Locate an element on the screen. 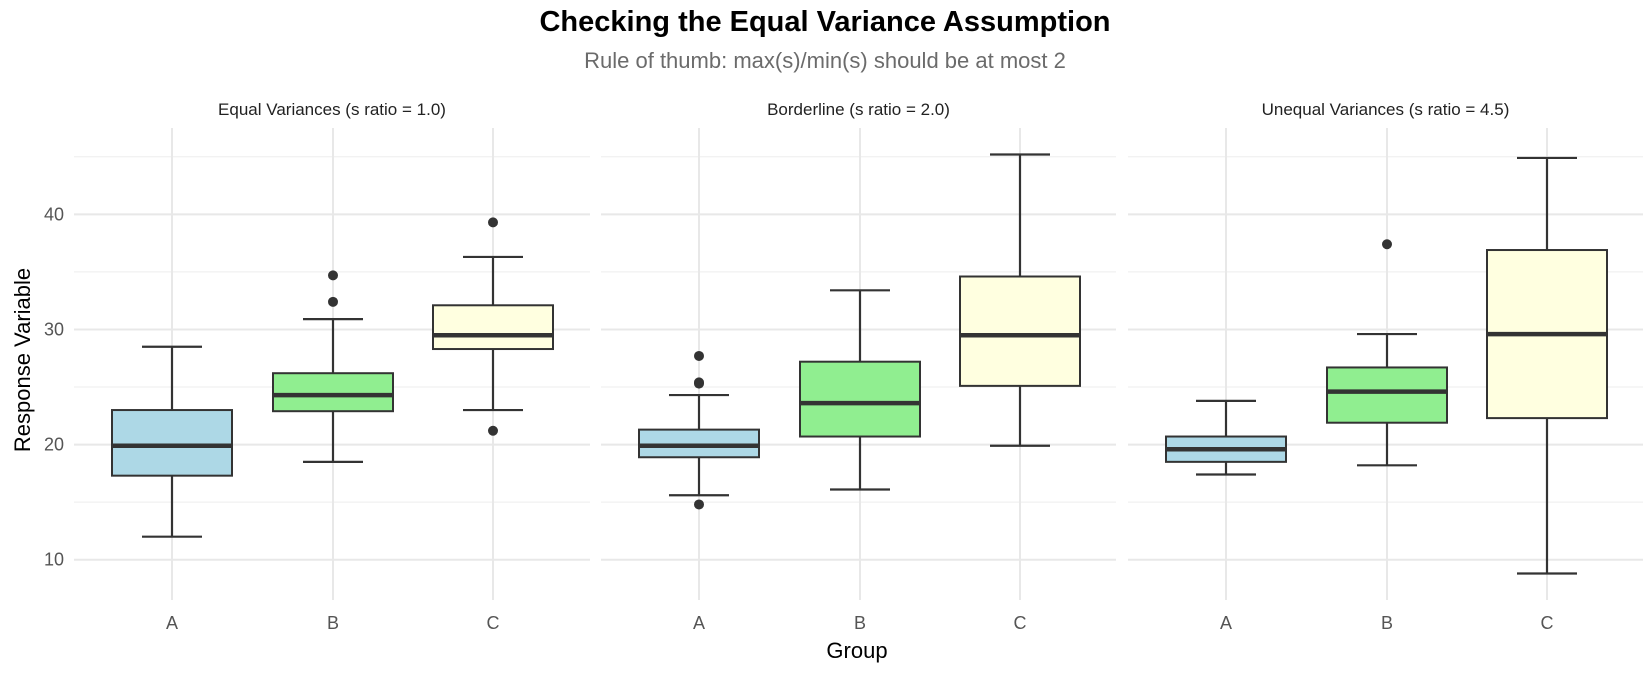  panel-strip-label: Unequal Variances (s ratio = 4.5) is located at coordinates (1386, 109).